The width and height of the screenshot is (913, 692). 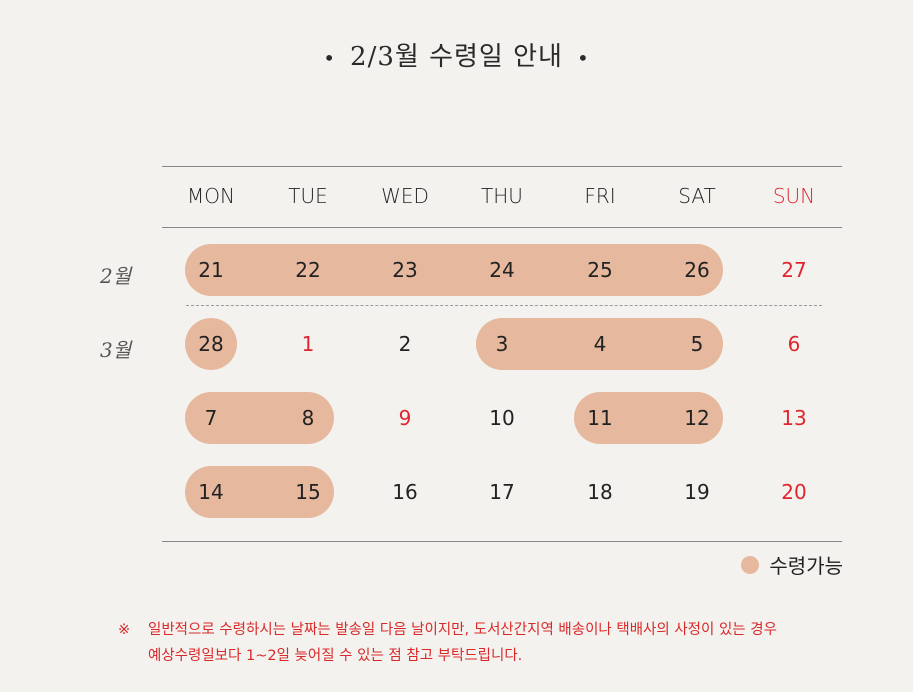 I want to click on page-title: • 2/3월 수령일 안내 •, so click(x=456, y=54).